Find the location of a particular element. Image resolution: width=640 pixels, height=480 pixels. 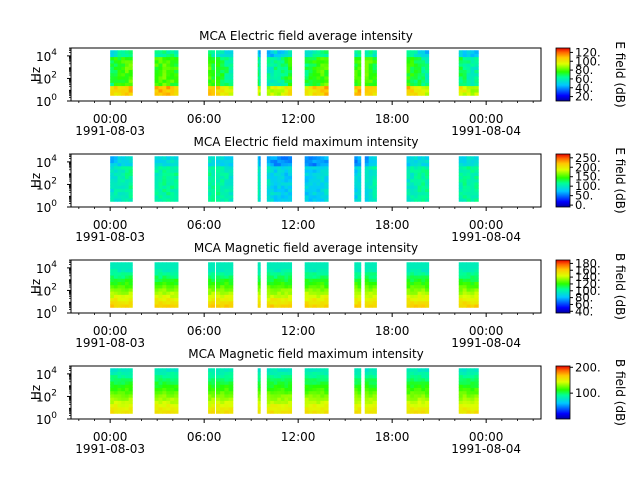

y-tick-label: 10⁴ is located at coordinates (46, 268).